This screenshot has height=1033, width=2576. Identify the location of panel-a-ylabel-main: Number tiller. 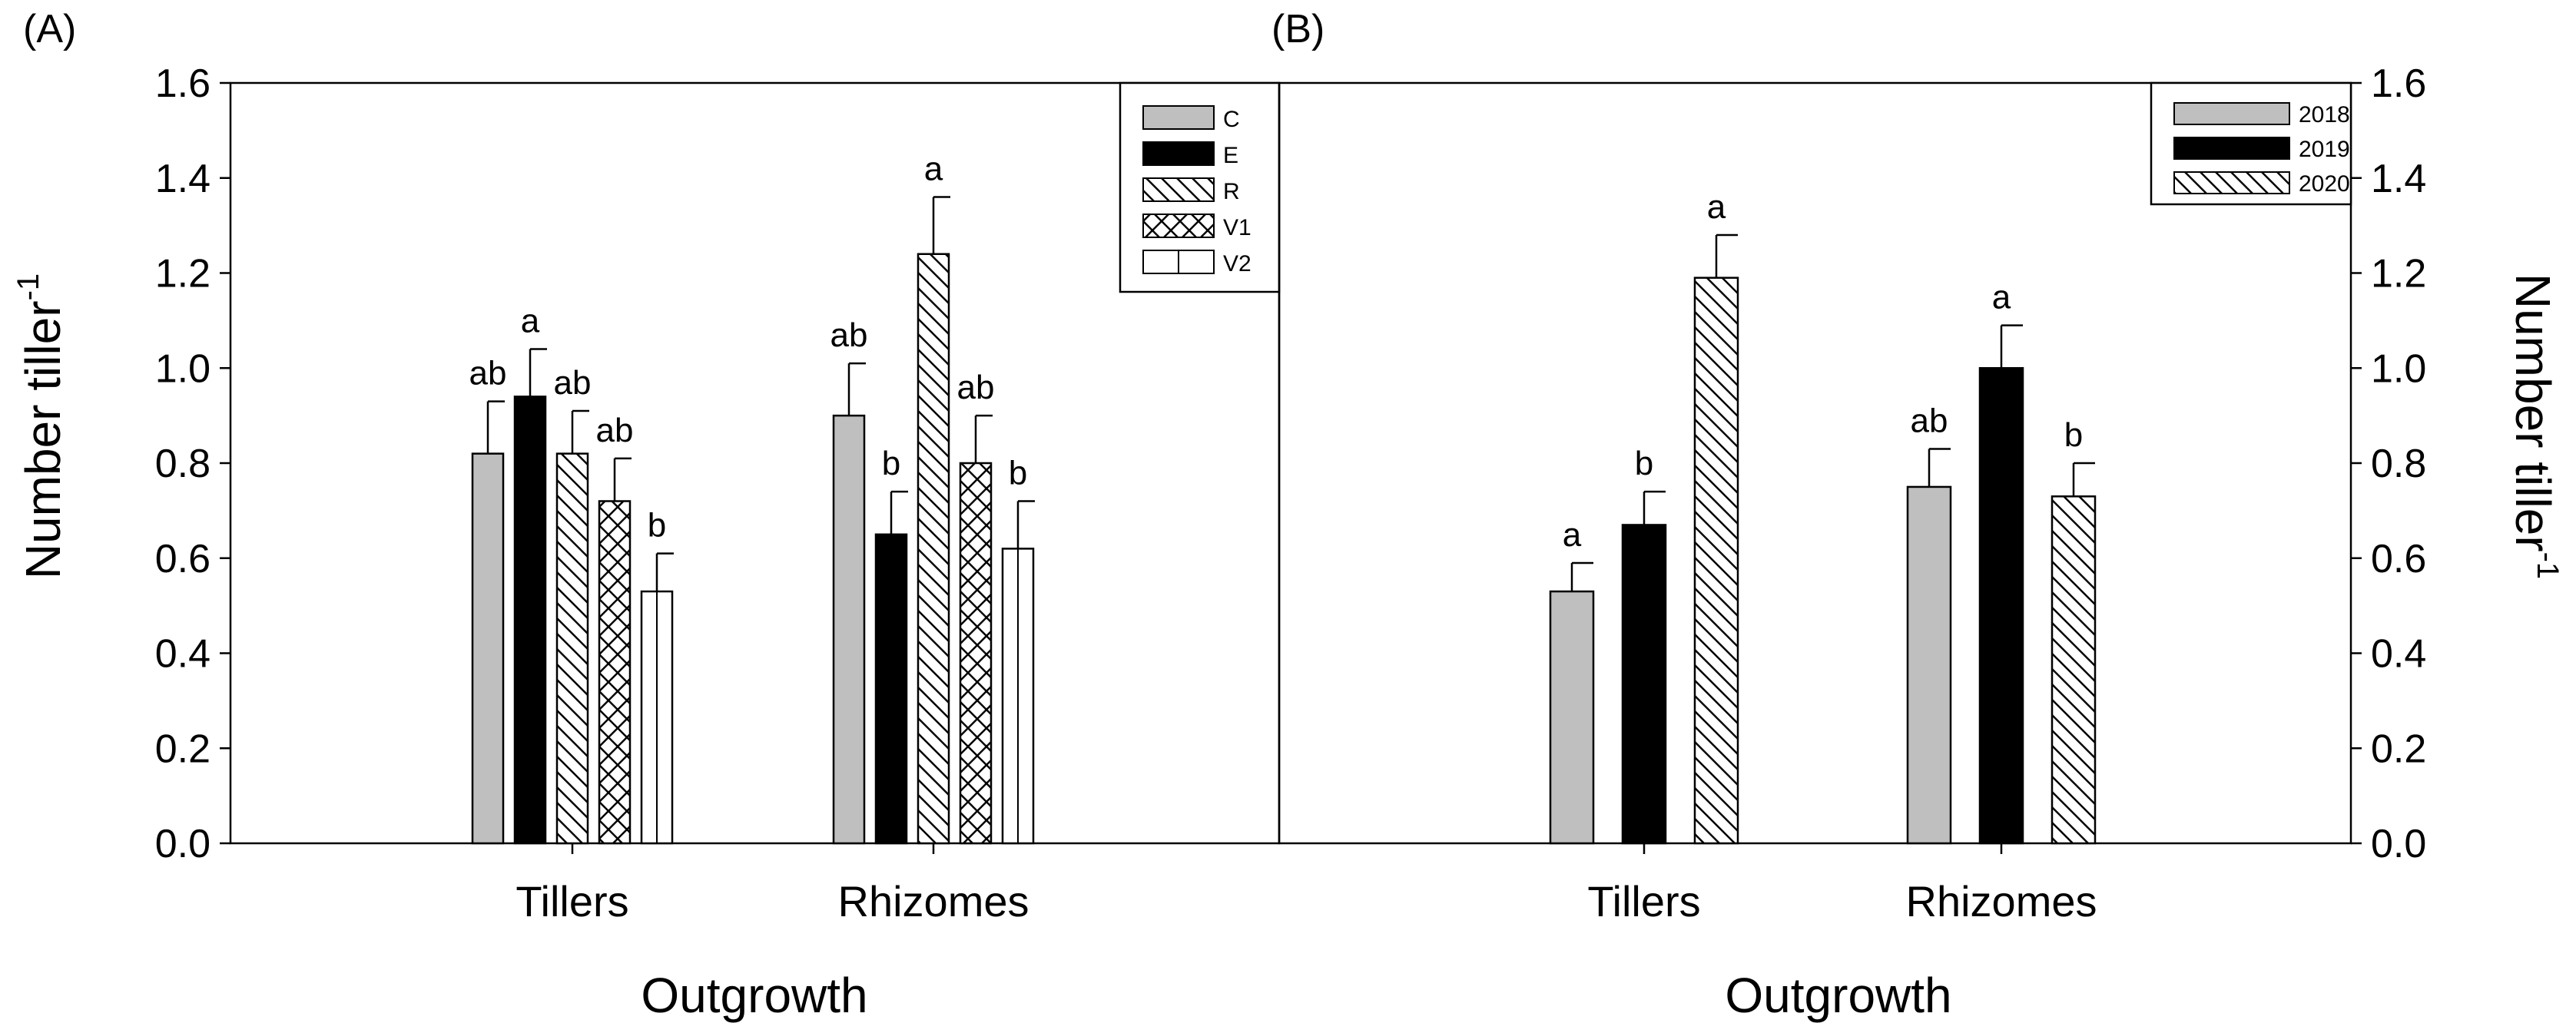
(43, 439).